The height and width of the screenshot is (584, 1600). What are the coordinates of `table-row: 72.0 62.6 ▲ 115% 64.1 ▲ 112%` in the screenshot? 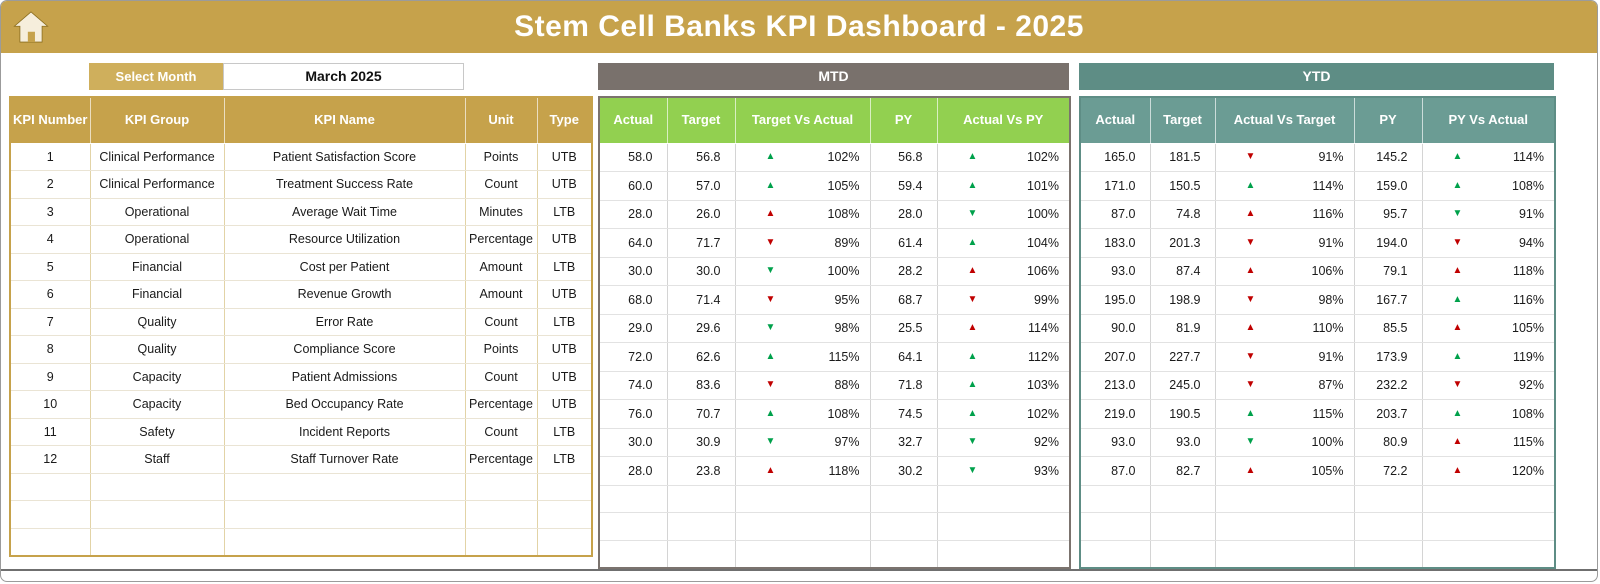 It's located at (834, 357).